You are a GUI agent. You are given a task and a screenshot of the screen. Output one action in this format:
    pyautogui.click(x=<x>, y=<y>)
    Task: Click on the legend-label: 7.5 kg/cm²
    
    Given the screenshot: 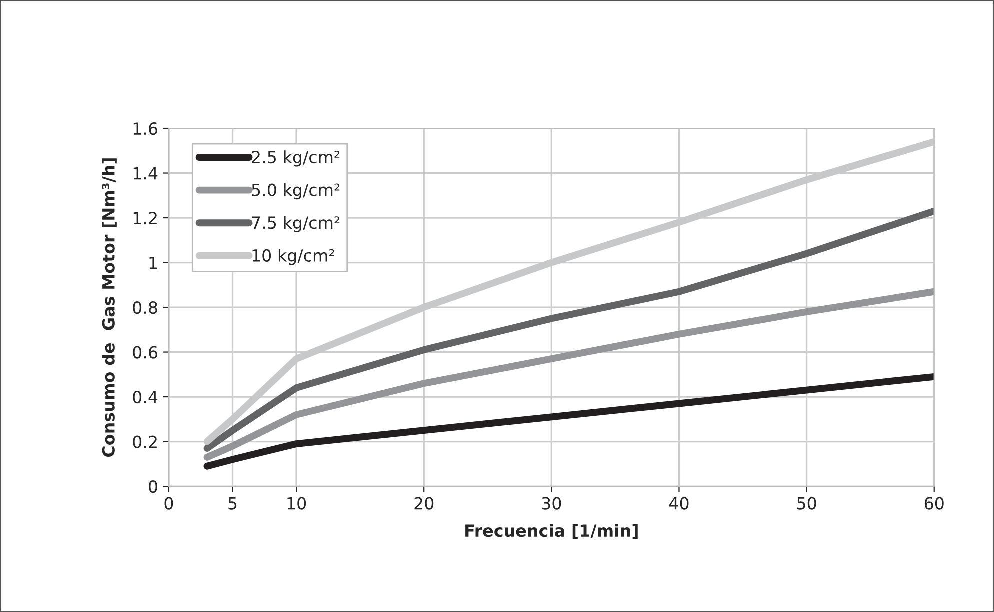 What is the action you would take?
    pyautogui.click(x=296, y=224)
    